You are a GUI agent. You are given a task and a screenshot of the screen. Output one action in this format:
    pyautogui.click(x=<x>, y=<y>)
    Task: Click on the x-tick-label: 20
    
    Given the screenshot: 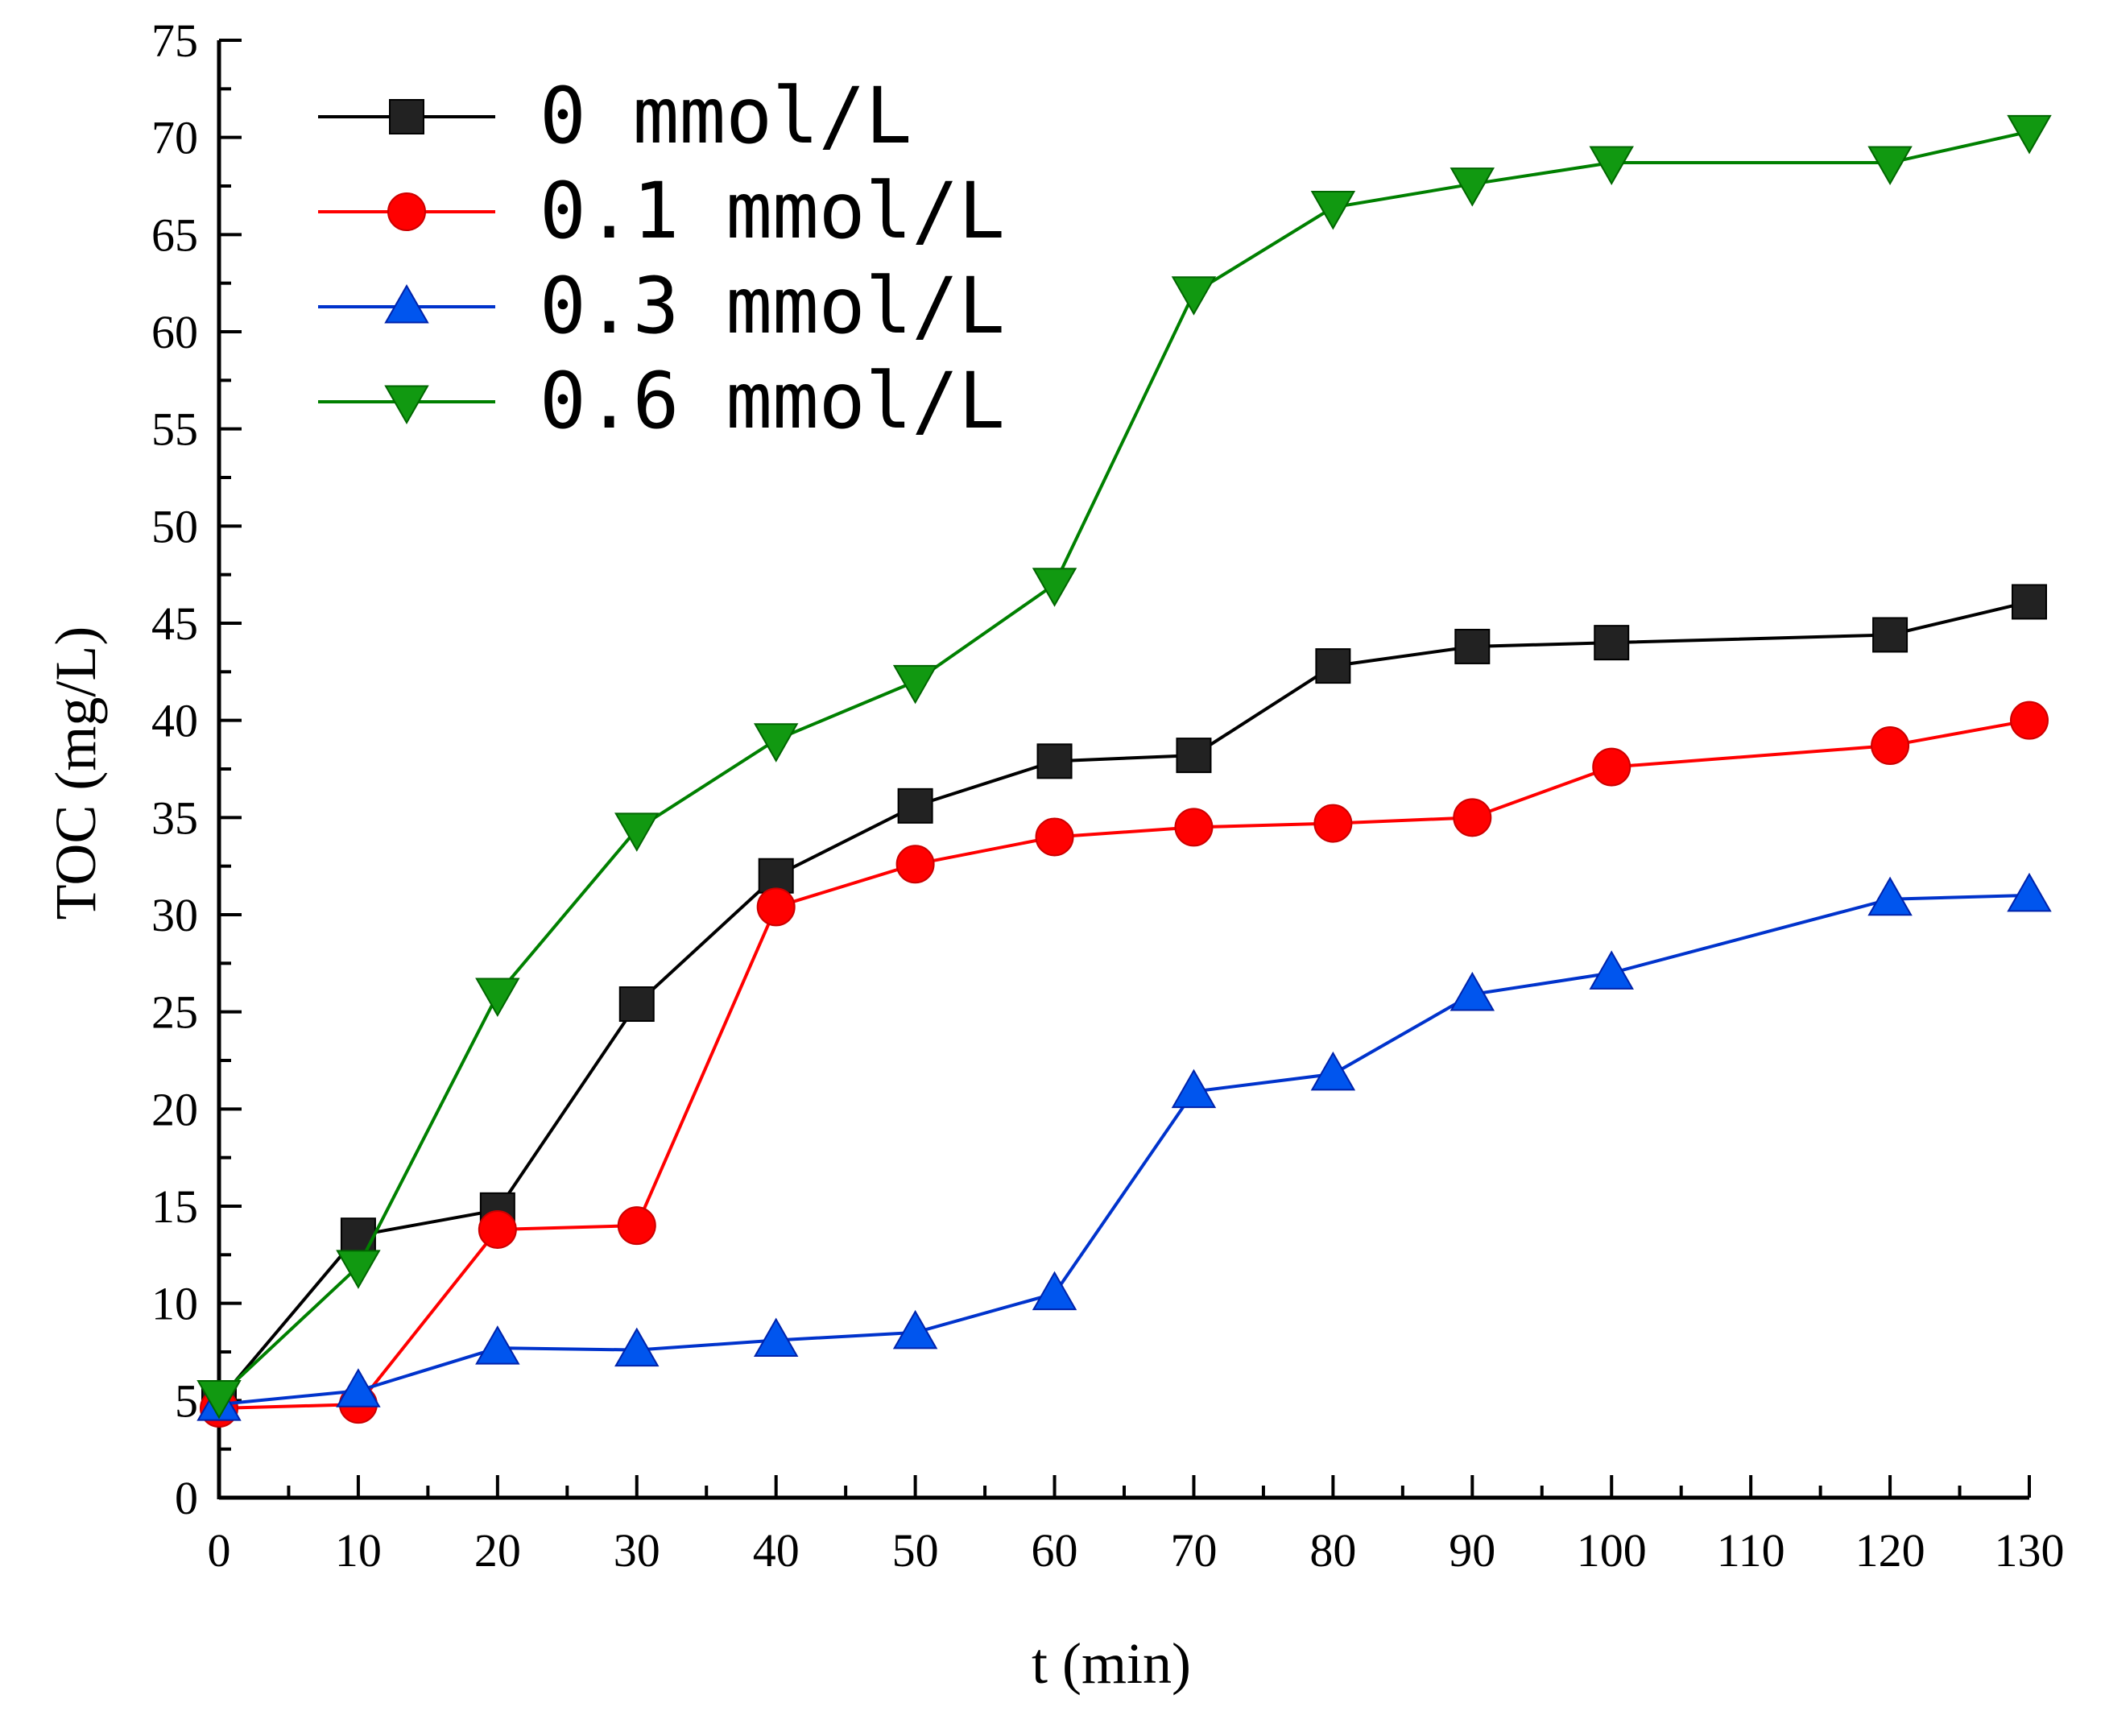 What is the action you would take?
    pyautogui.click(x=498, y=1551)
    